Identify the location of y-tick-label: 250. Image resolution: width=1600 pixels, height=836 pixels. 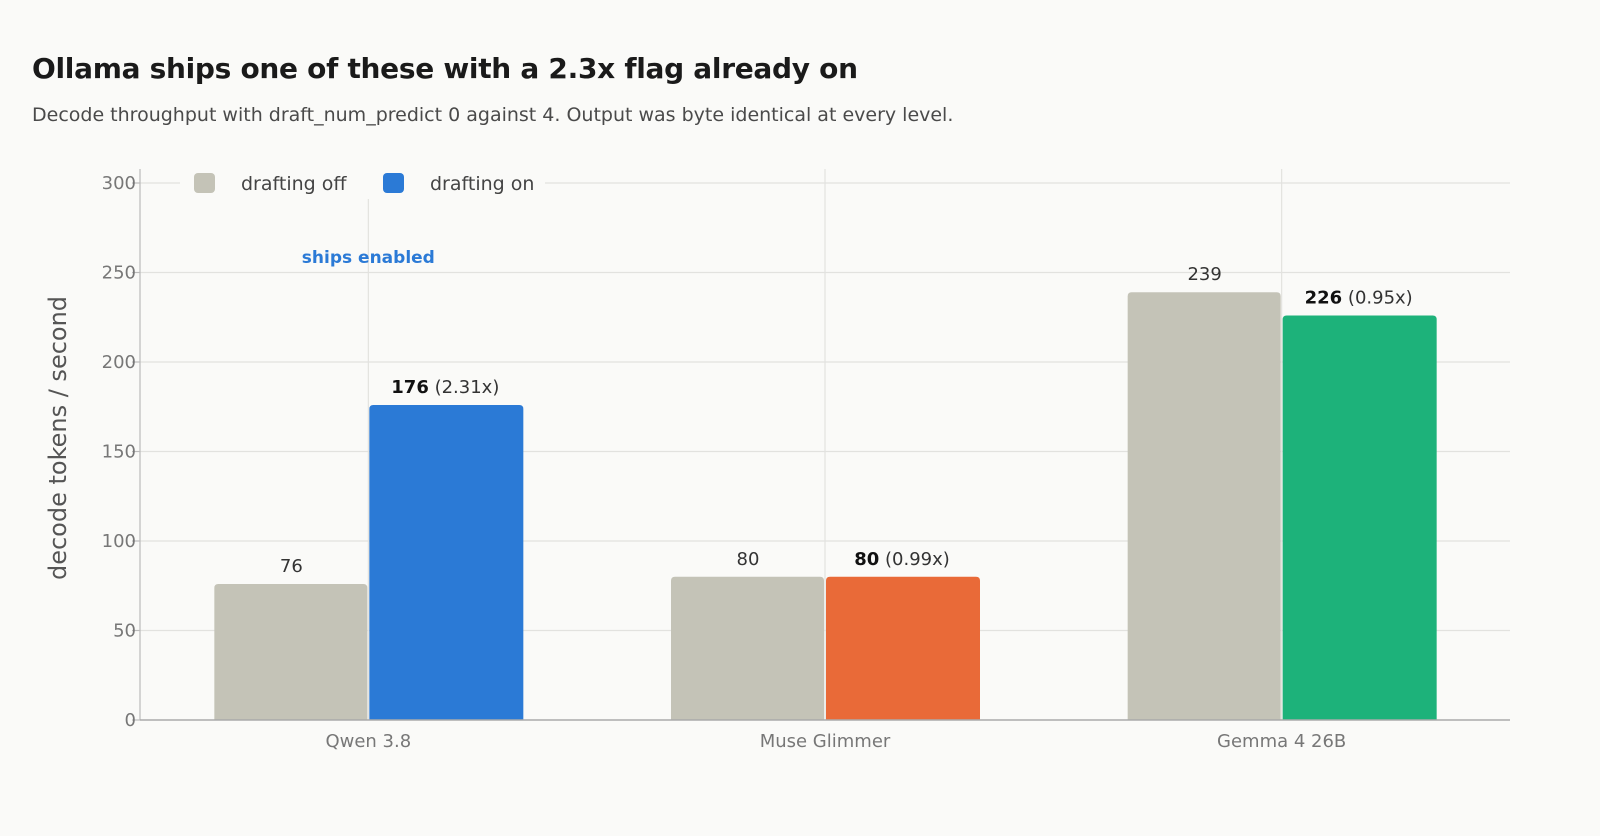
(119, 273).